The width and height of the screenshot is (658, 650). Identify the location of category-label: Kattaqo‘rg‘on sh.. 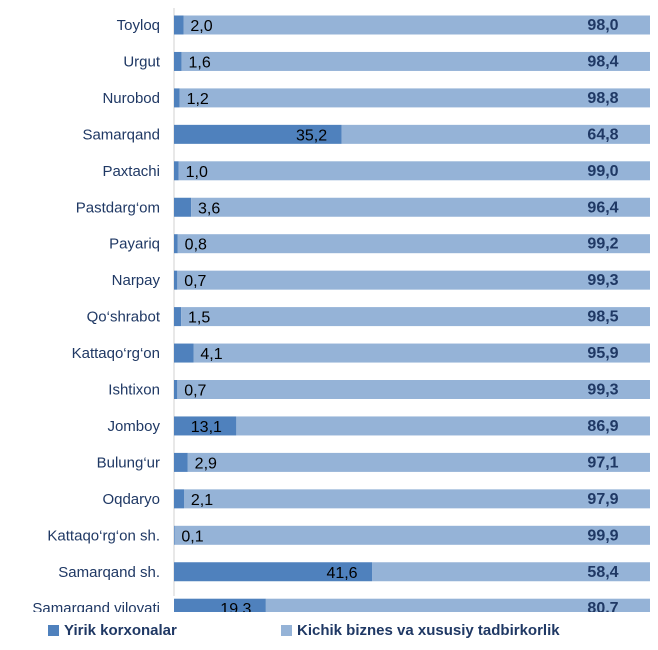
(103, 535).